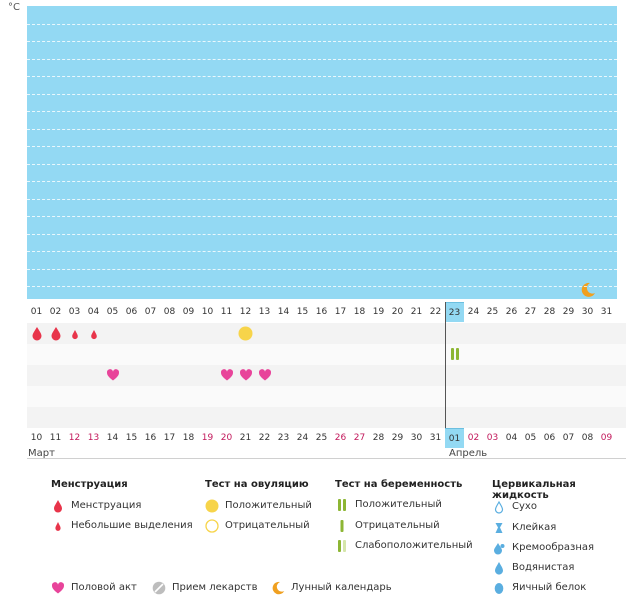  I want to click on pregnancy-positive-icon, so click(455, 354).